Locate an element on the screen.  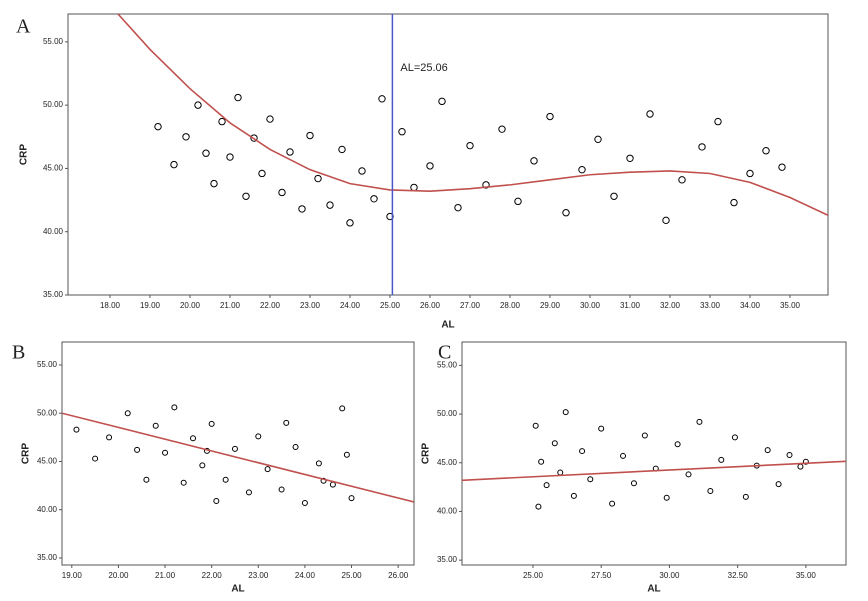
x-tick-label: 19.00 is located at coordinates (72, 575).